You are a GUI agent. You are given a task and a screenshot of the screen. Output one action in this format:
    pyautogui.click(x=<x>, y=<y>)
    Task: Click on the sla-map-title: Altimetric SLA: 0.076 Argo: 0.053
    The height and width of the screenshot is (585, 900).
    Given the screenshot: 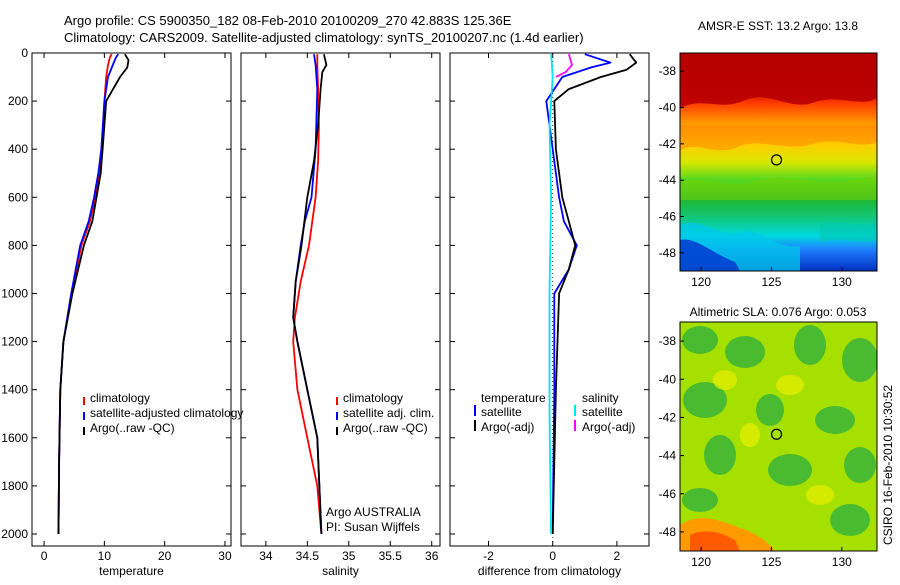 What is the action you would take?
    pyautogui.click(x=778, y=312)
    